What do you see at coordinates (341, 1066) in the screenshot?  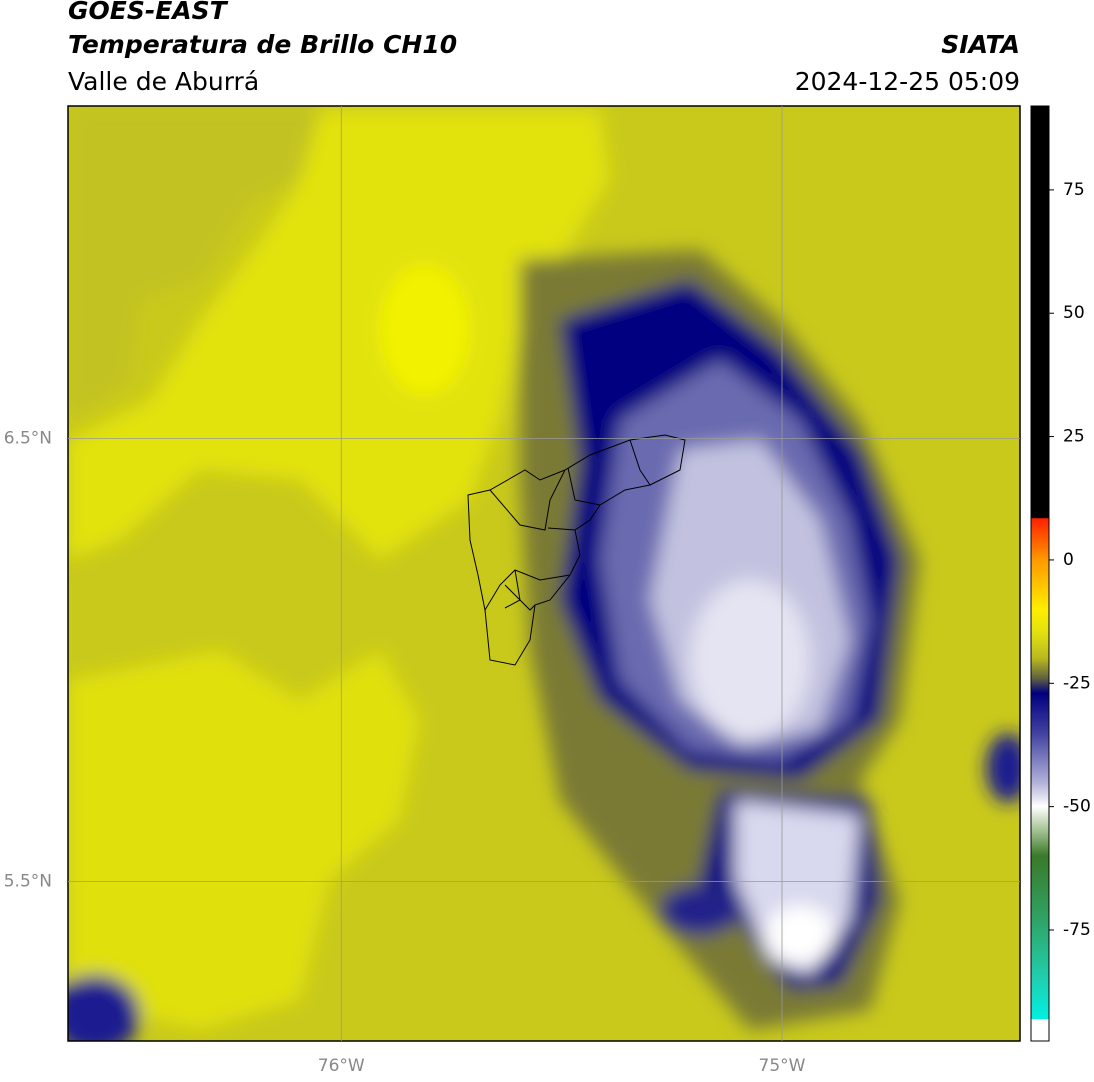 I see `x-tick-label: 76°W` at bounding box center [341, 1066].